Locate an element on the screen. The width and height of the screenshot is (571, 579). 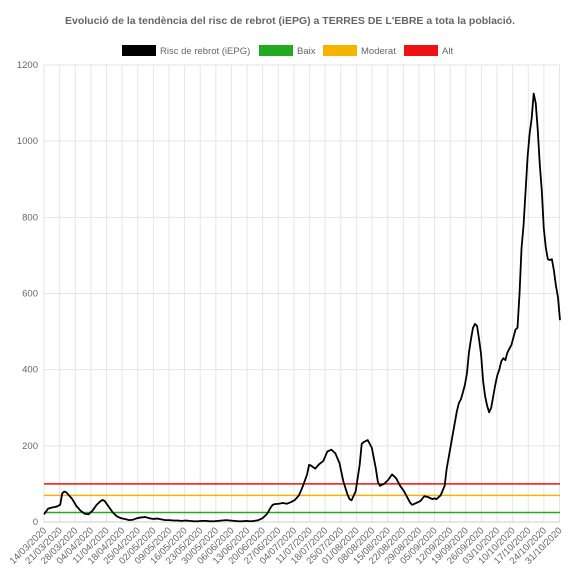
y-tick-label: 800 is located at coordinates (30, 217).